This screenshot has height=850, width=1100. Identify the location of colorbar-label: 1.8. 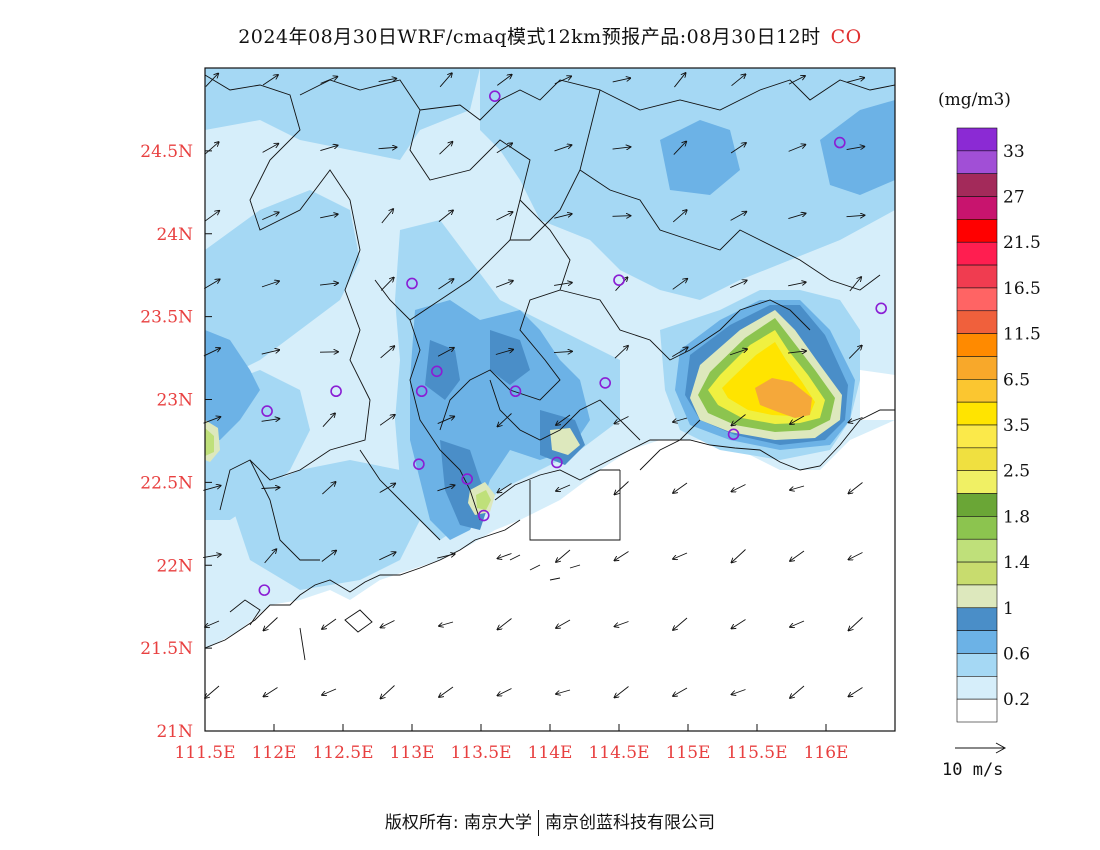
(1016, 517).